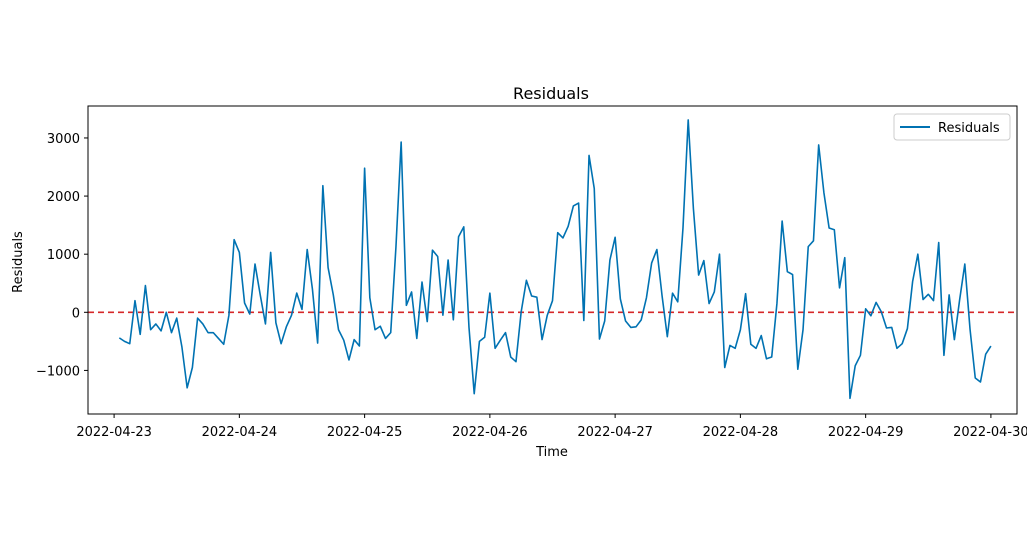  What do you see at coordinates (741, 432) in the screenshot?
I see `x-tick-label: 2022-04-28` at bounding box center [741, 432].